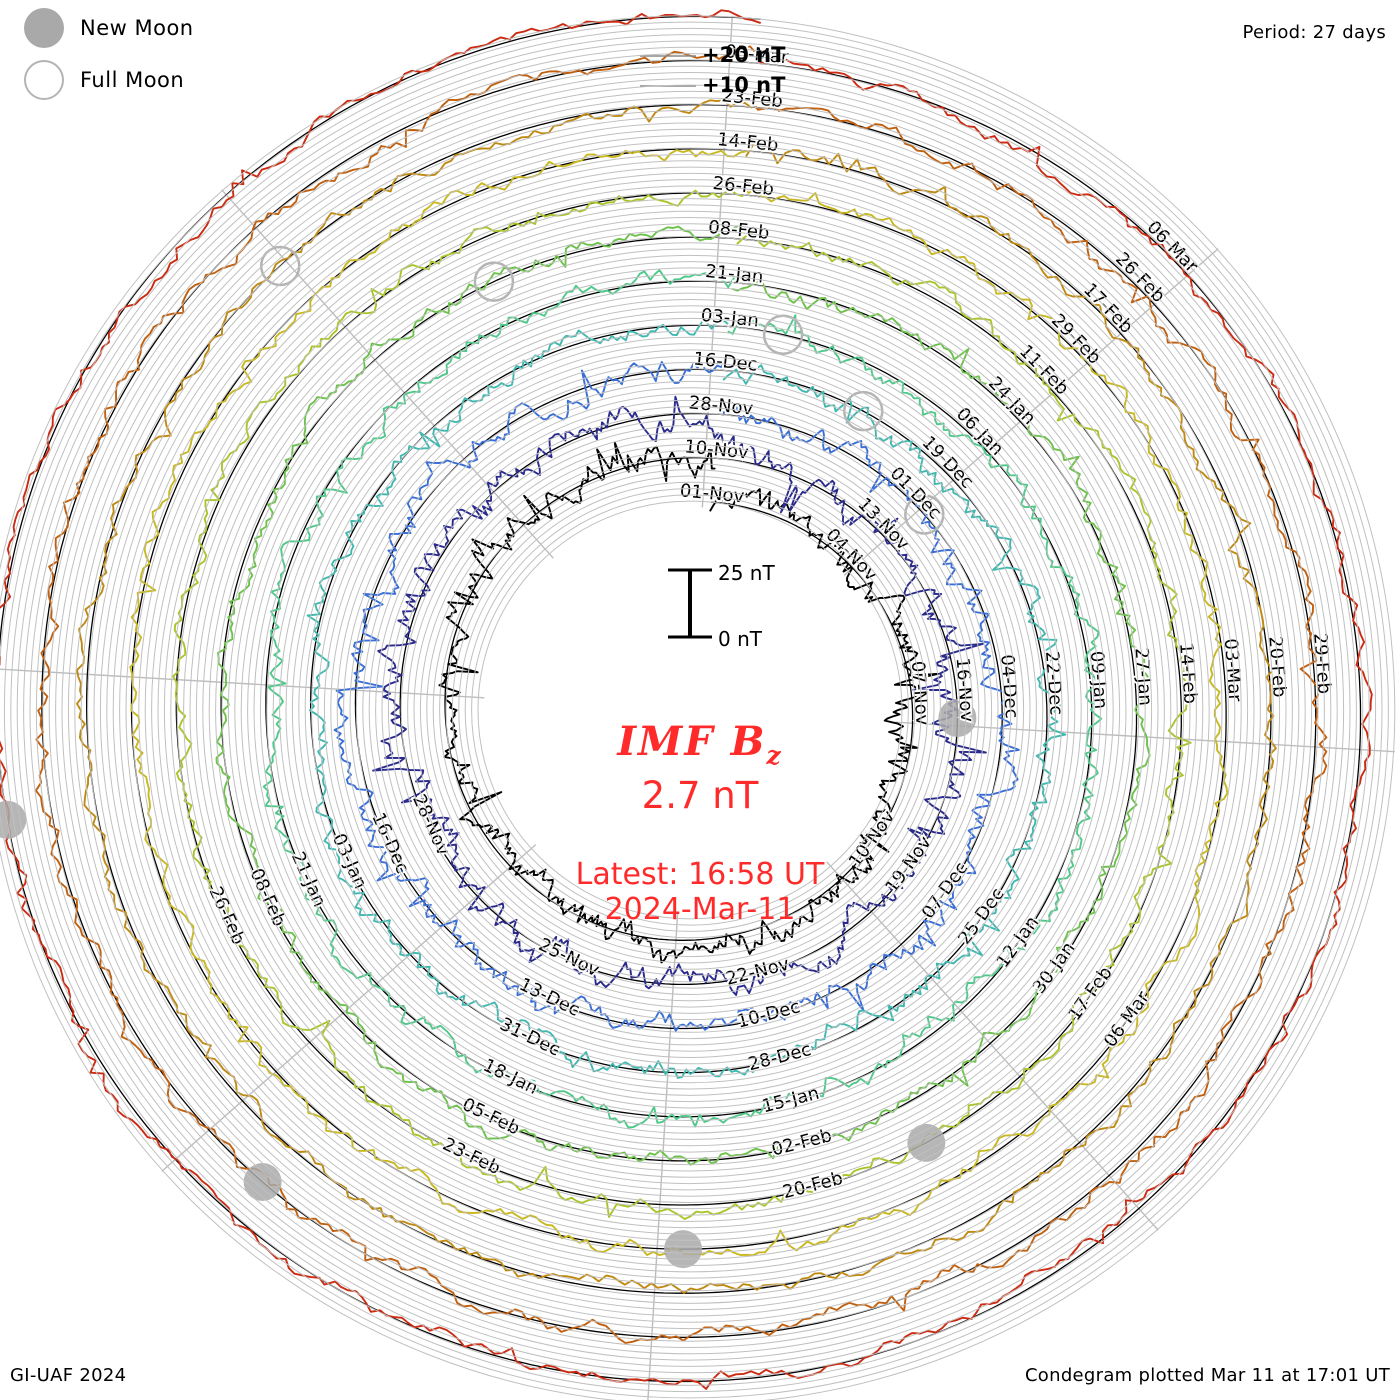  Describe the element at coordinates (1098, 680) in the screenshot. I see `date-tick-label: 09-Jan` at that location.